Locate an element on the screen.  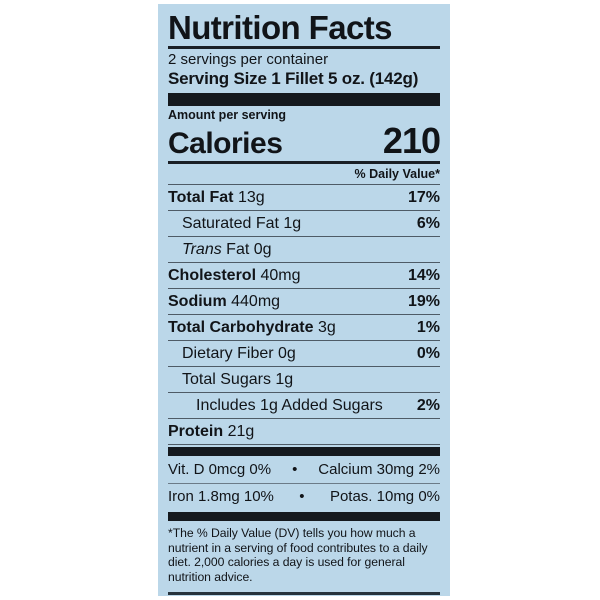
nutrient-amount: 3g is located at coordinates (326, 327).